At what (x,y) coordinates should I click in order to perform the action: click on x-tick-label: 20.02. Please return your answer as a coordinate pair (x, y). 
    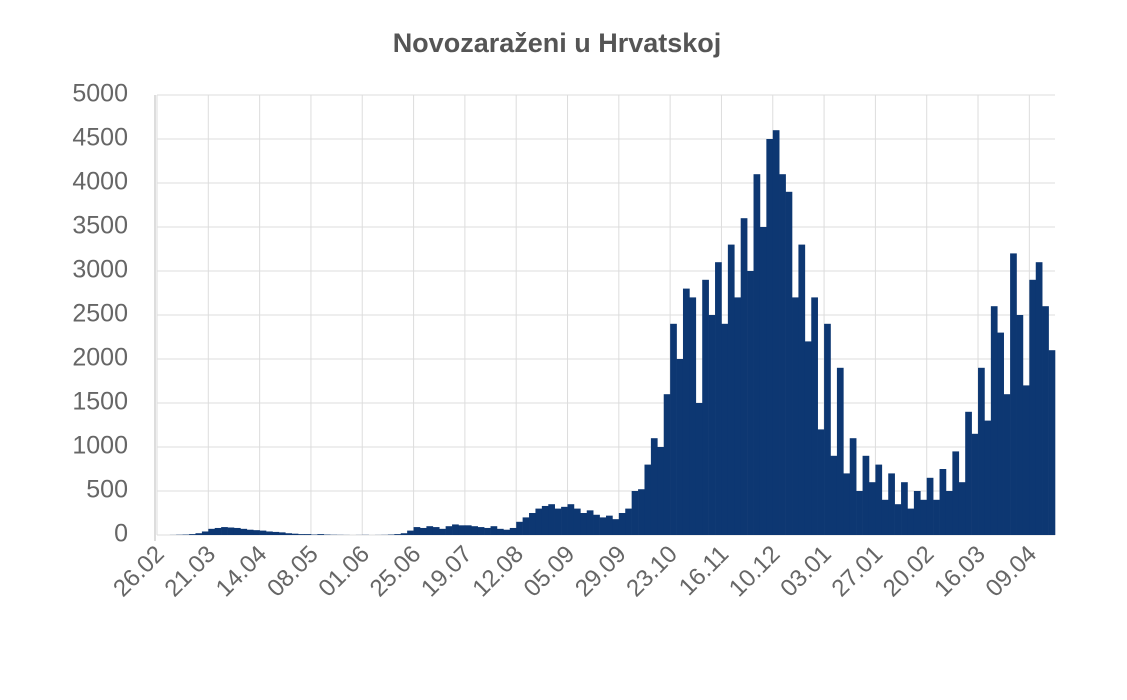
    Looking at the image, I should click on (909, 572).